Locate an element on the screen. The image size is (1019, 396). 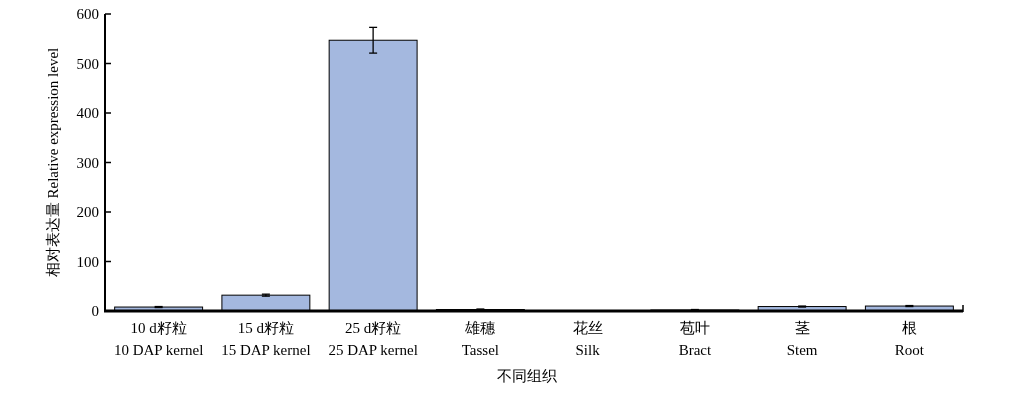
y-tick-label: 0 is located at coordinates (95, 311).